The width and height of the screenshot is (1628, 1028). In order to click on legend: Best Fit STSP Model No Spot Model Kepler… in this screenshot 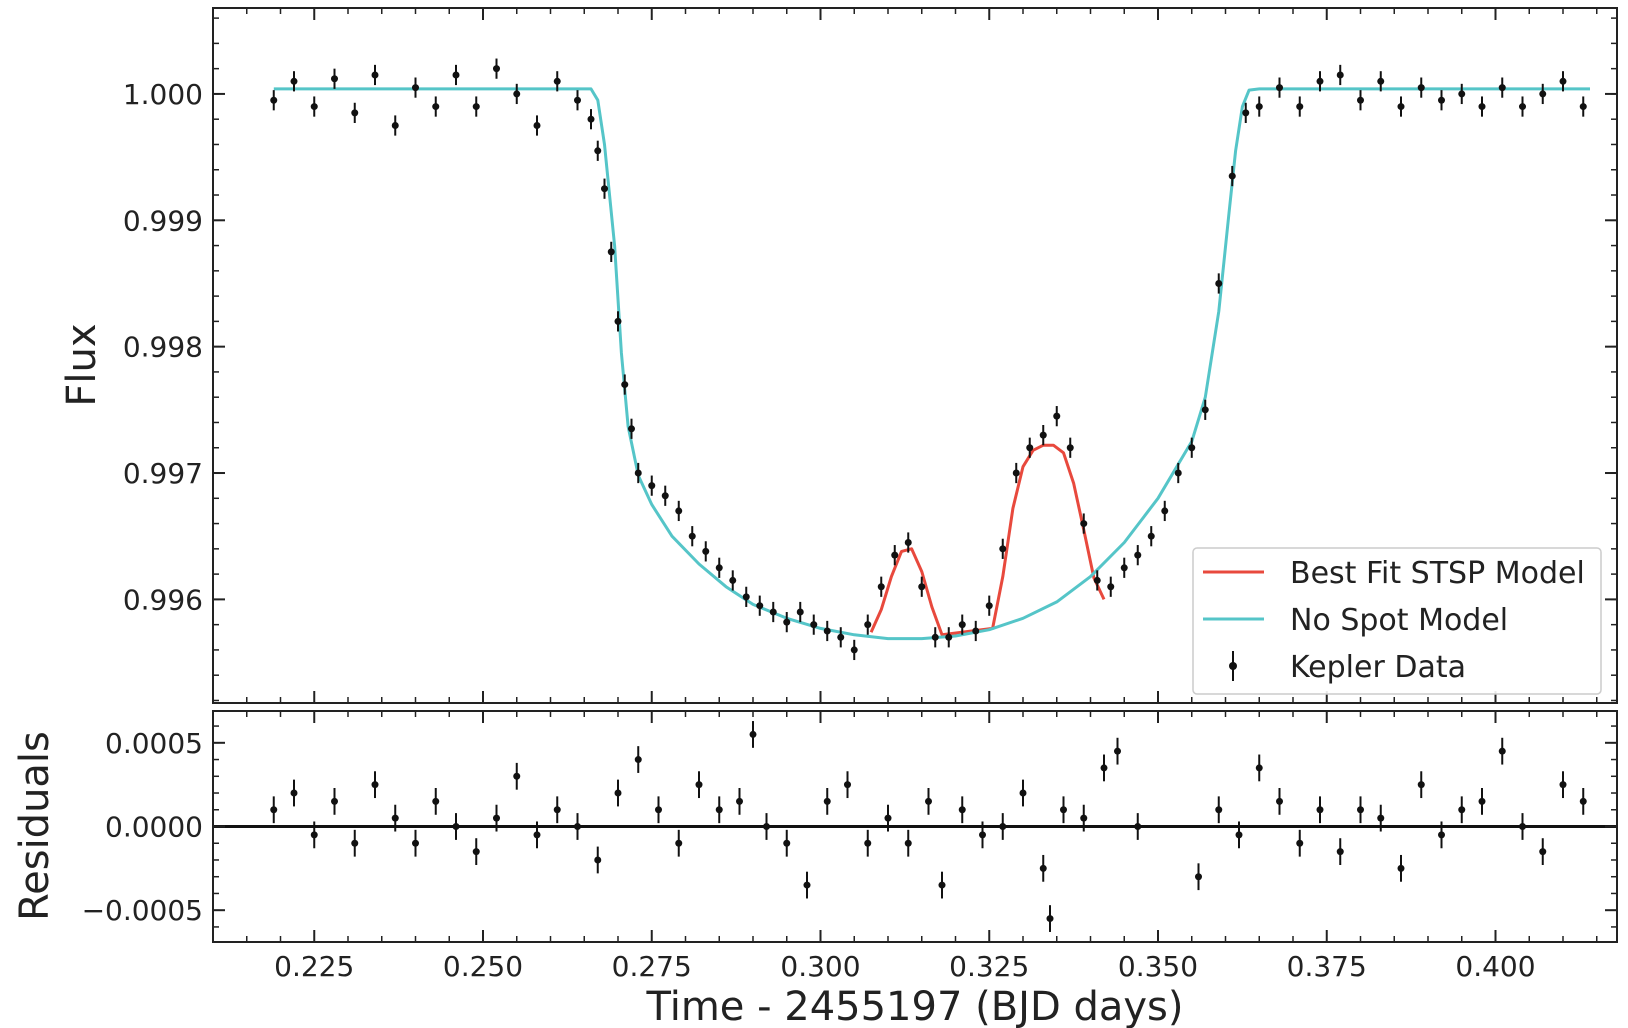, I will do `click(1397, 621)`.